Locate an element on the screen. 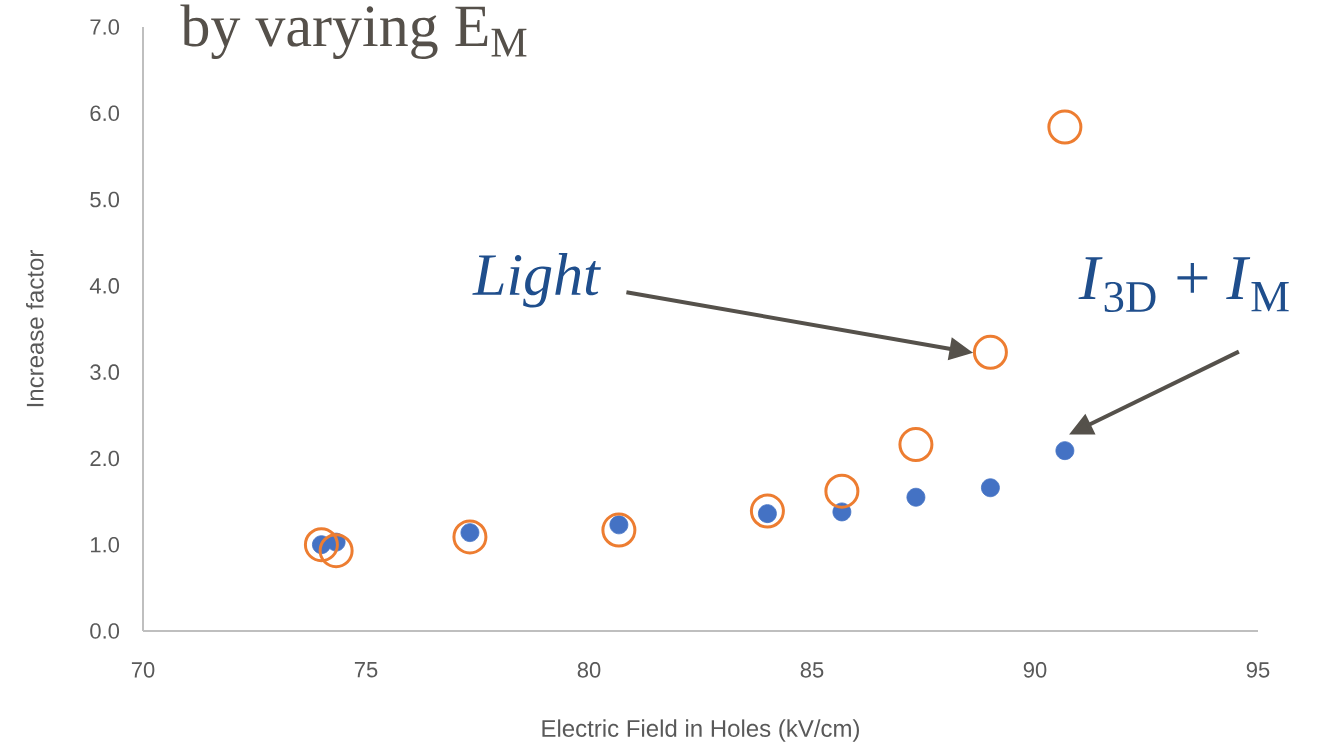  y-tick-label: 1.0 is located at coordinates (105, 544).